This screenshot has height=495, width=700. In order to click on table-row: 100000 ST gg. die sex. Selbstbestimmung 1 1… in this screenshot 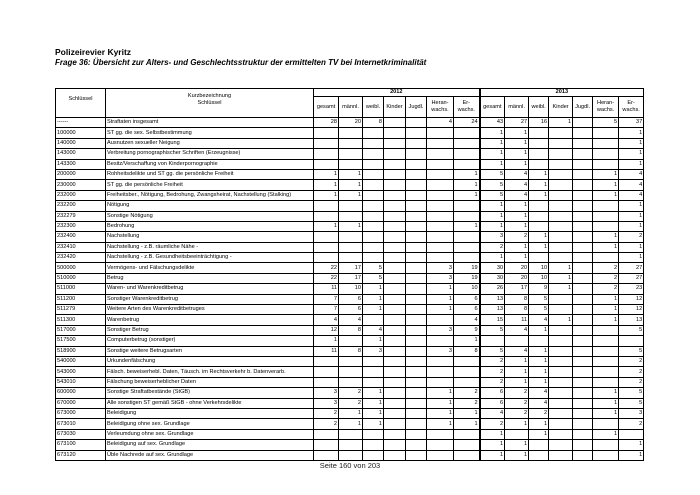, I will do `click(350, 133)`.